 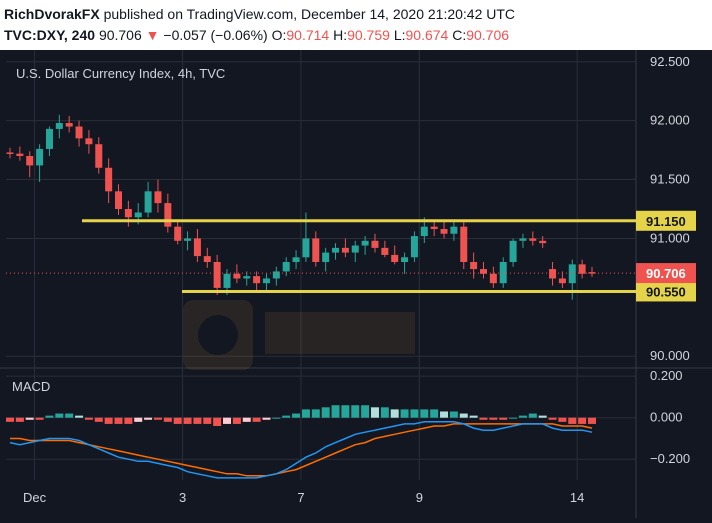 I want to click on macd-title: MACD, so click(x=31, y=386).